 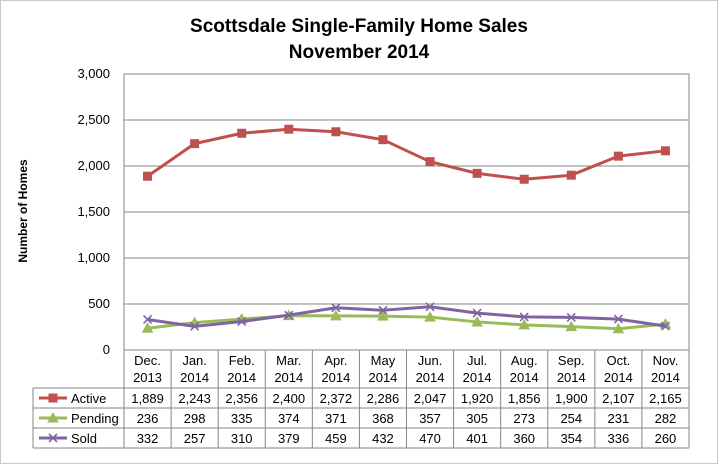 What do you see at coordinates (618, 398) in the screenshot?
I see `table-cell-value: 2,107` at bounding box center [618, 398].